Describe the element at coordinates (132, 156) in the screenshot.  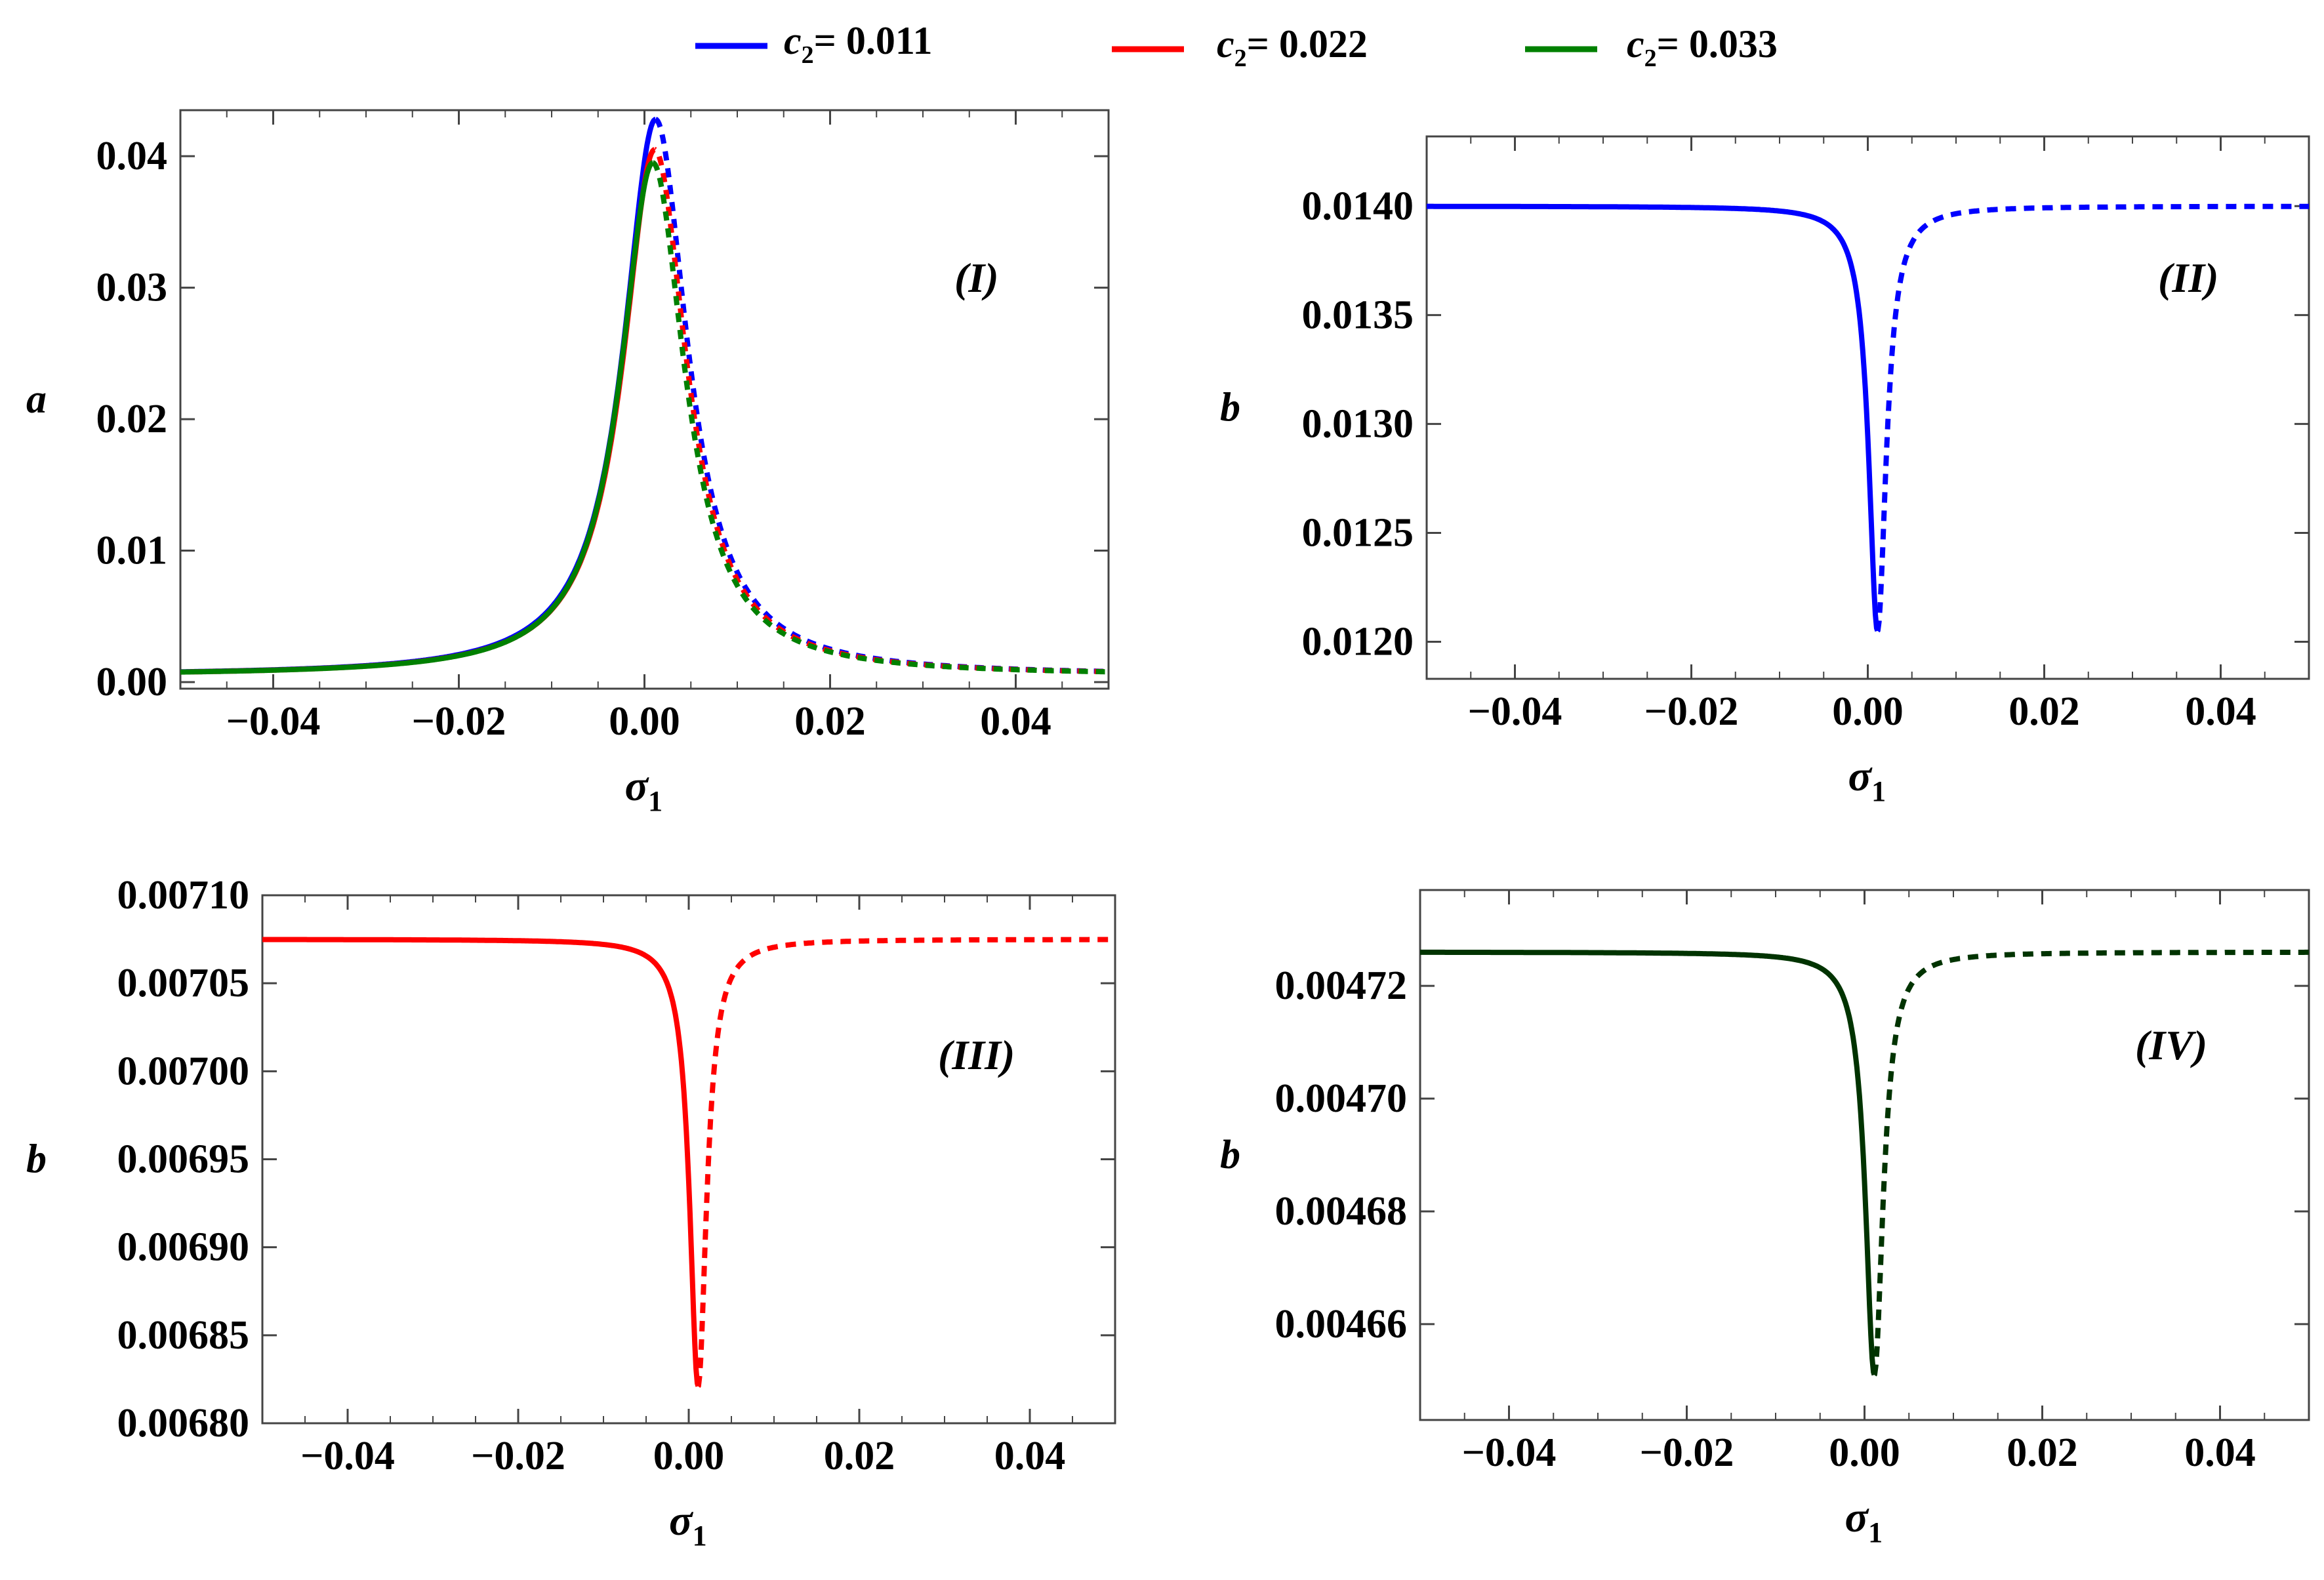
I see `y-tick-label: 0.04` at that location.